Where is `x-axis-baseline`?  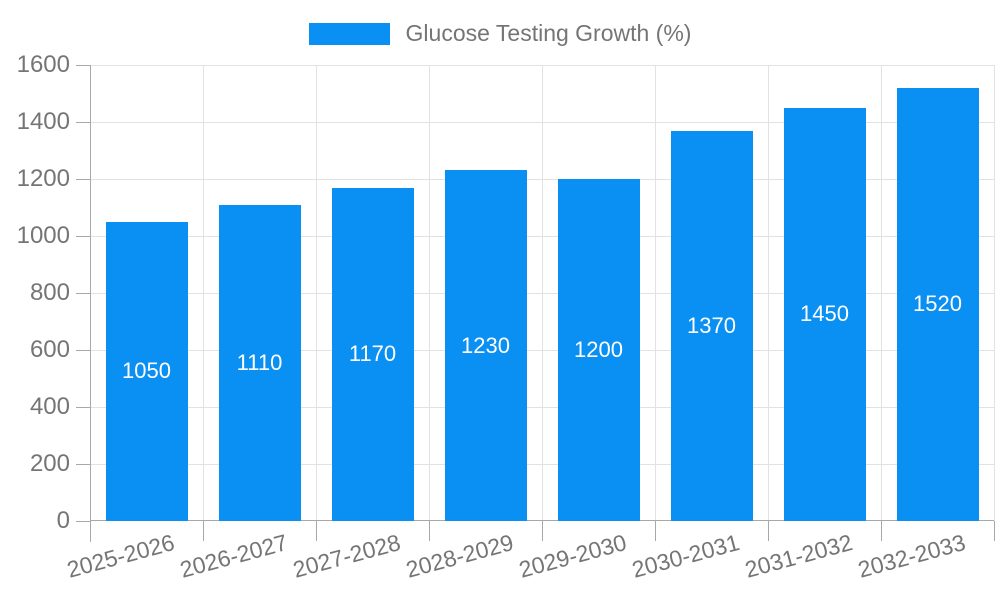 x-axis-baseline is located at coordinates (542, 520).